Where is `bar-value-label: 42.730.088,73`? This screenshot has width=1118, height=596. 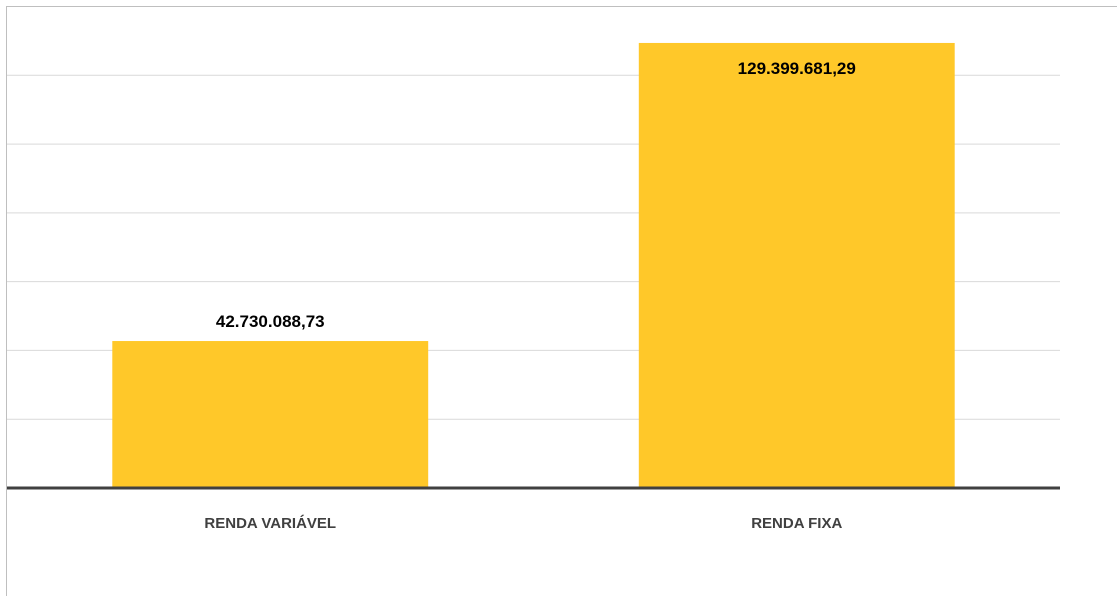 bar-value-label: 42.730.088,73 is located at coordinates (270, 321).